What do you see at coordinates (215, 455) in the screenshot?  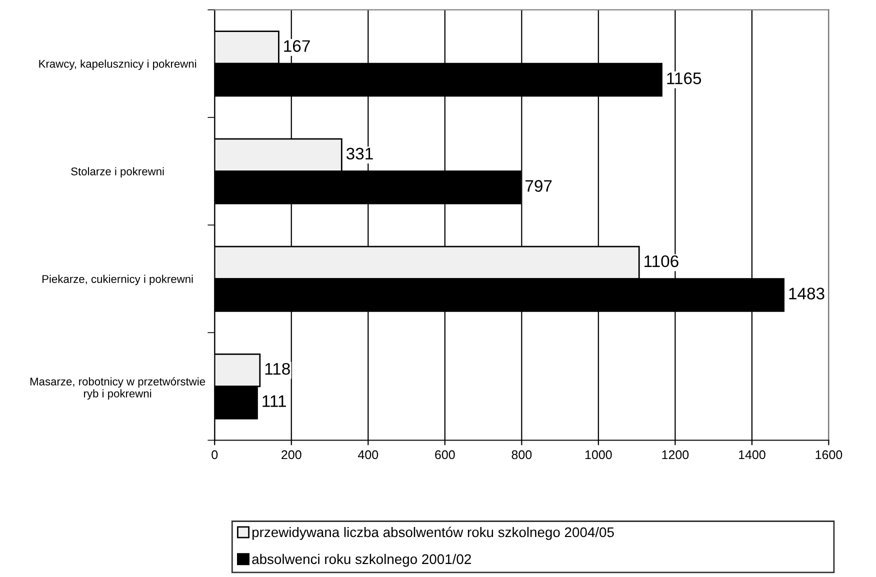 I see `x-tick-label: 0` at bounding box center [215, 455].